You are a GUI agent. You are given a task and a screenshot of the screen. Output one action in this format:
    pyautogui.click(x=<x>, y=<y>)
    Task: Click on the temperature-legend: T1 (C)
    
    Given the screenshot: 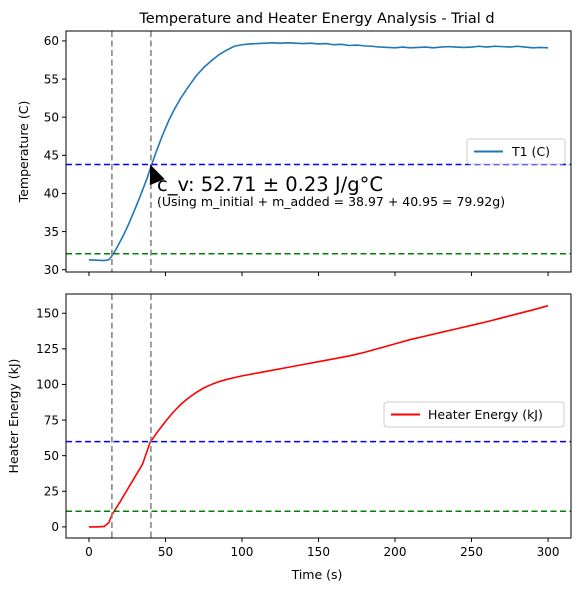 What is the action you would take?
    pyautogui.click(x=516, y=151)
    